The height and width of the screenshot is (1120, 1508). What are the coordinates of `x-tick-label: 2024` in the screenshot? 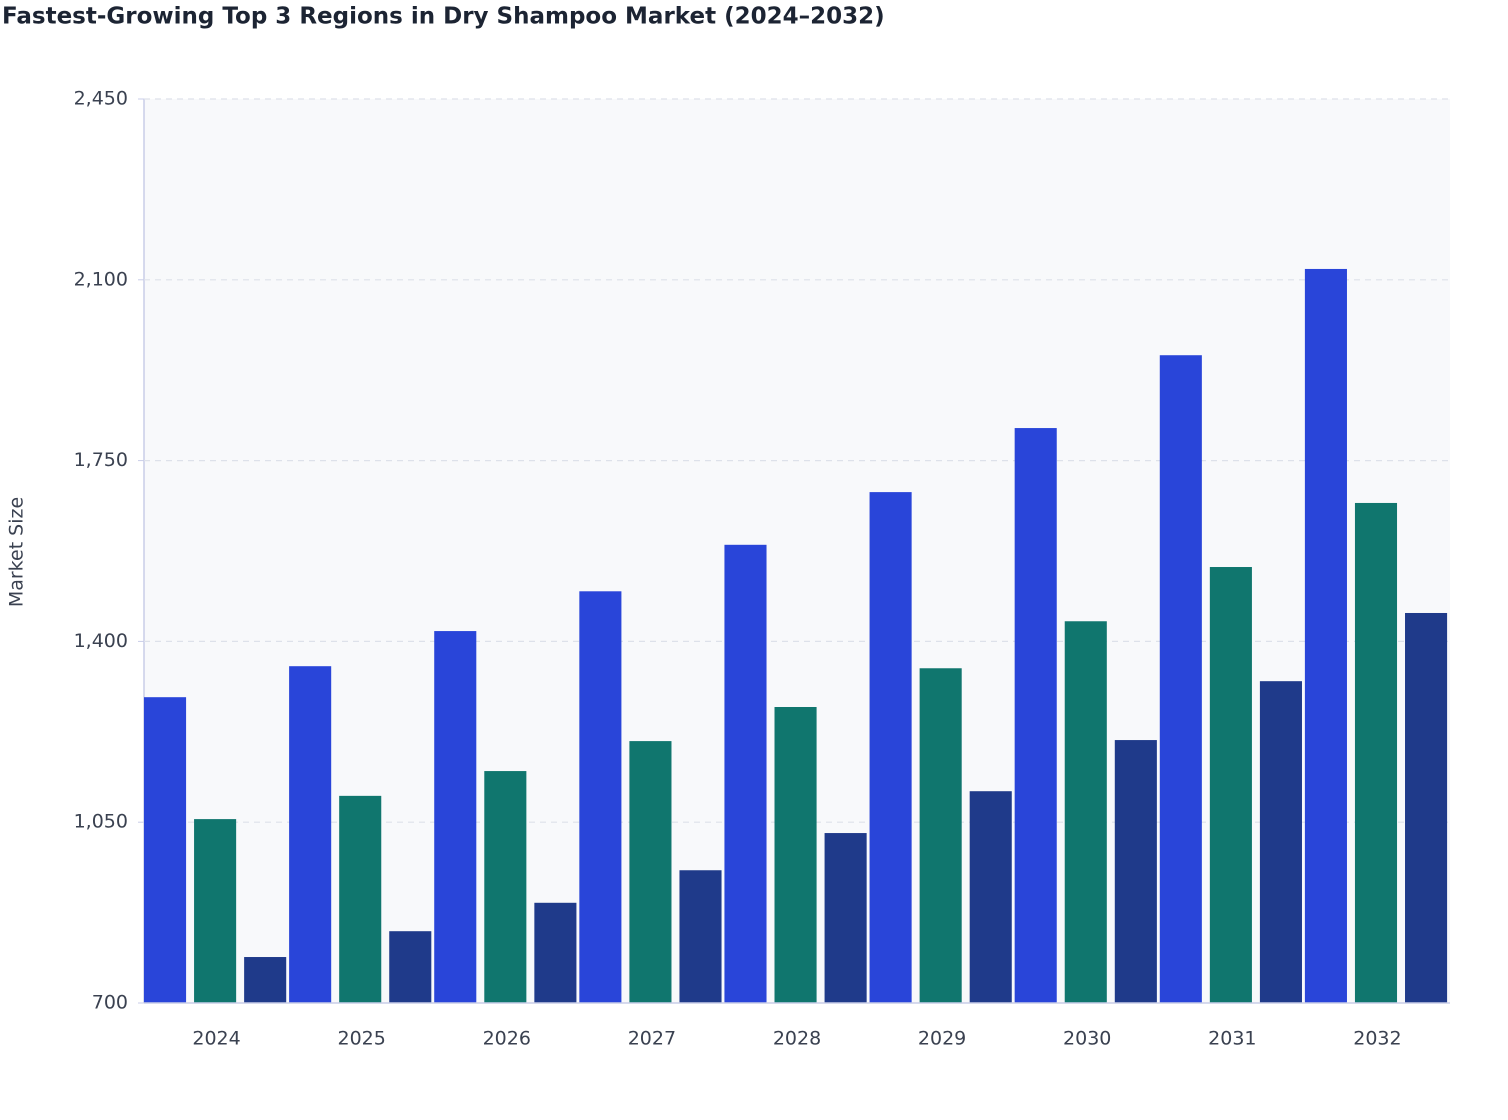 It's located at (216, 1039).